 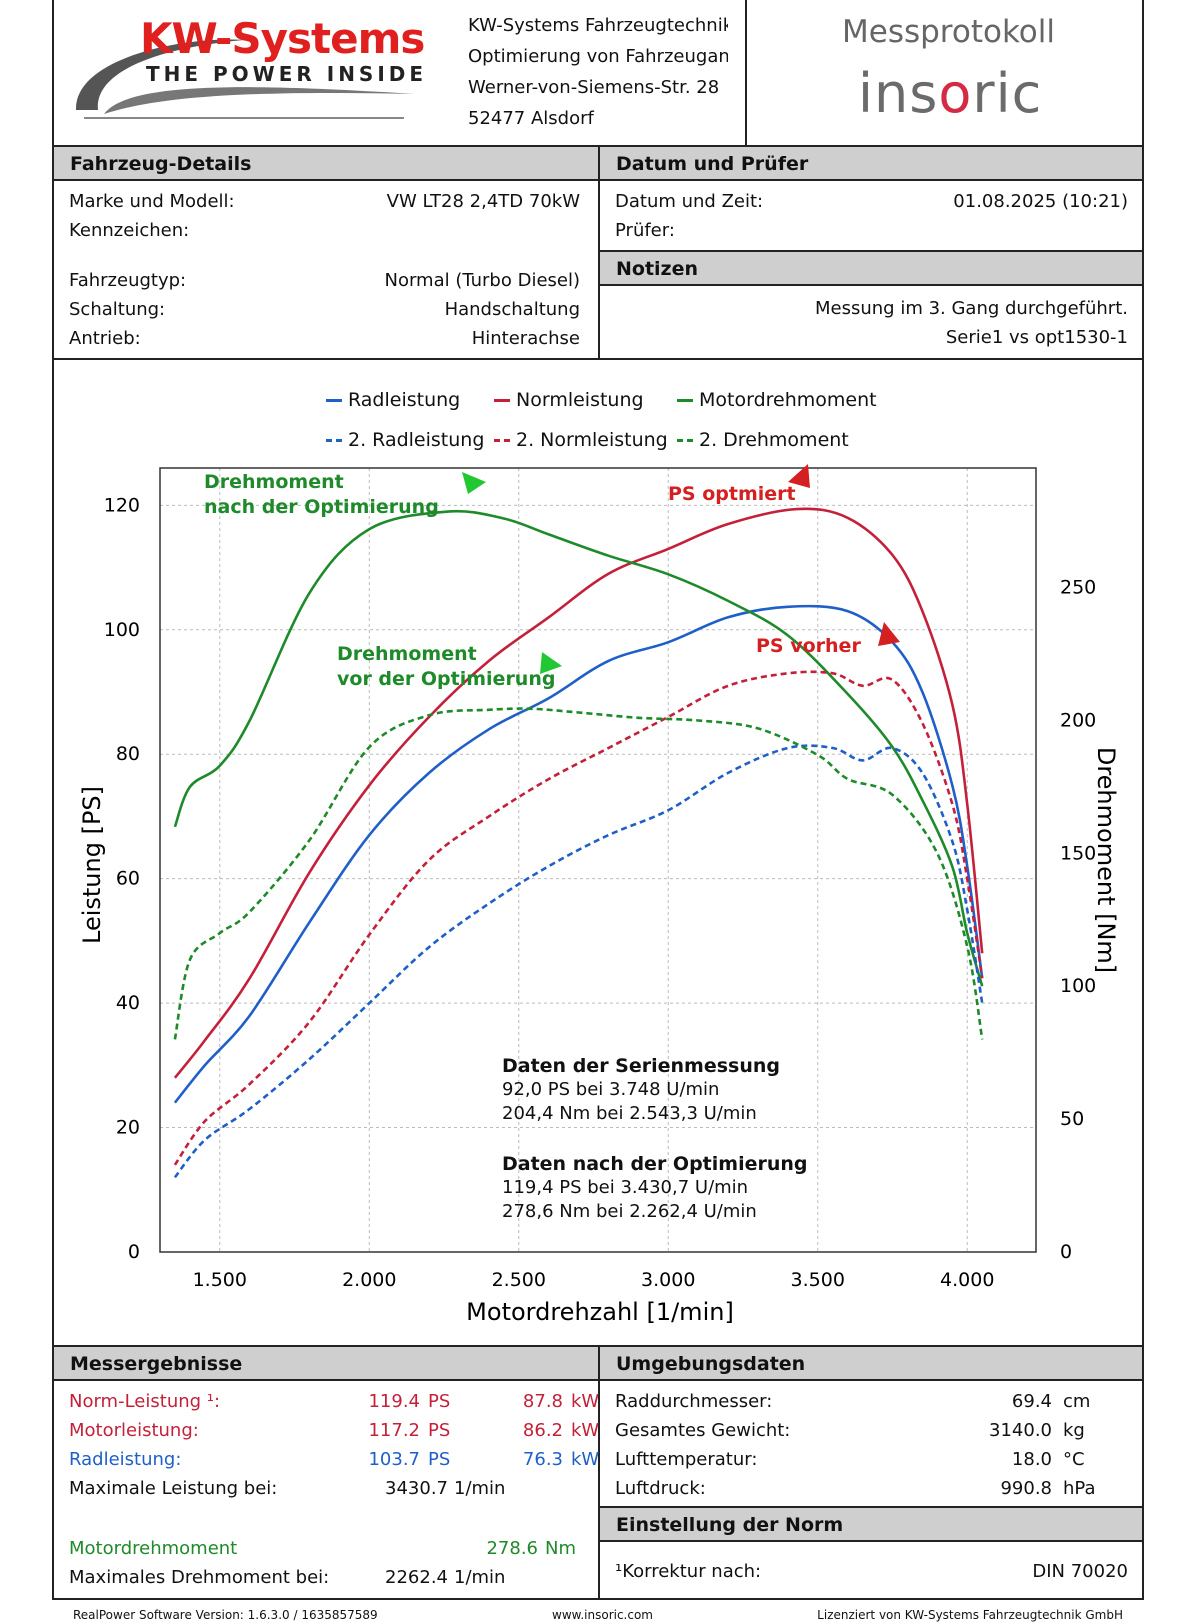 What do you see at coordinates (871, 1364) in the screenshot?
I see `environment-section-title: Umgebungsdaten` at bounding box center [871, 1364].